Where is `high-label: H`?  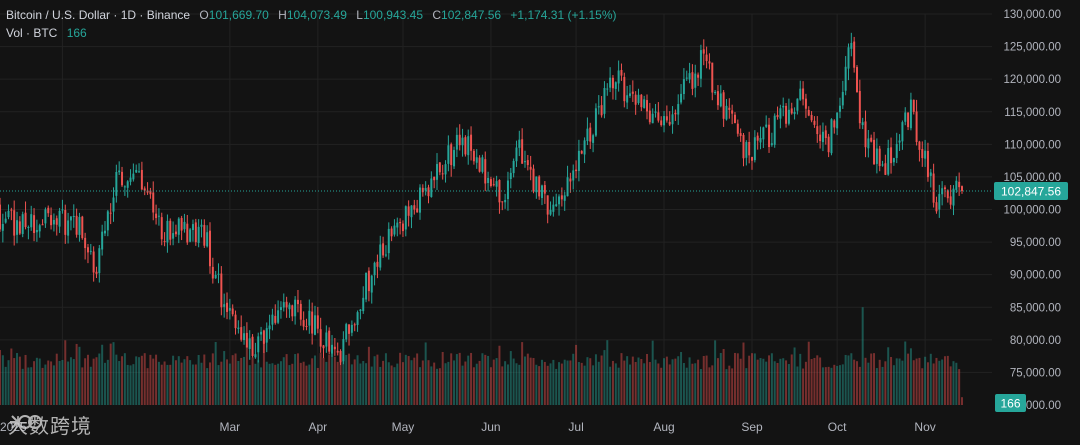
high-label: H is located at coordinates (282, 15).